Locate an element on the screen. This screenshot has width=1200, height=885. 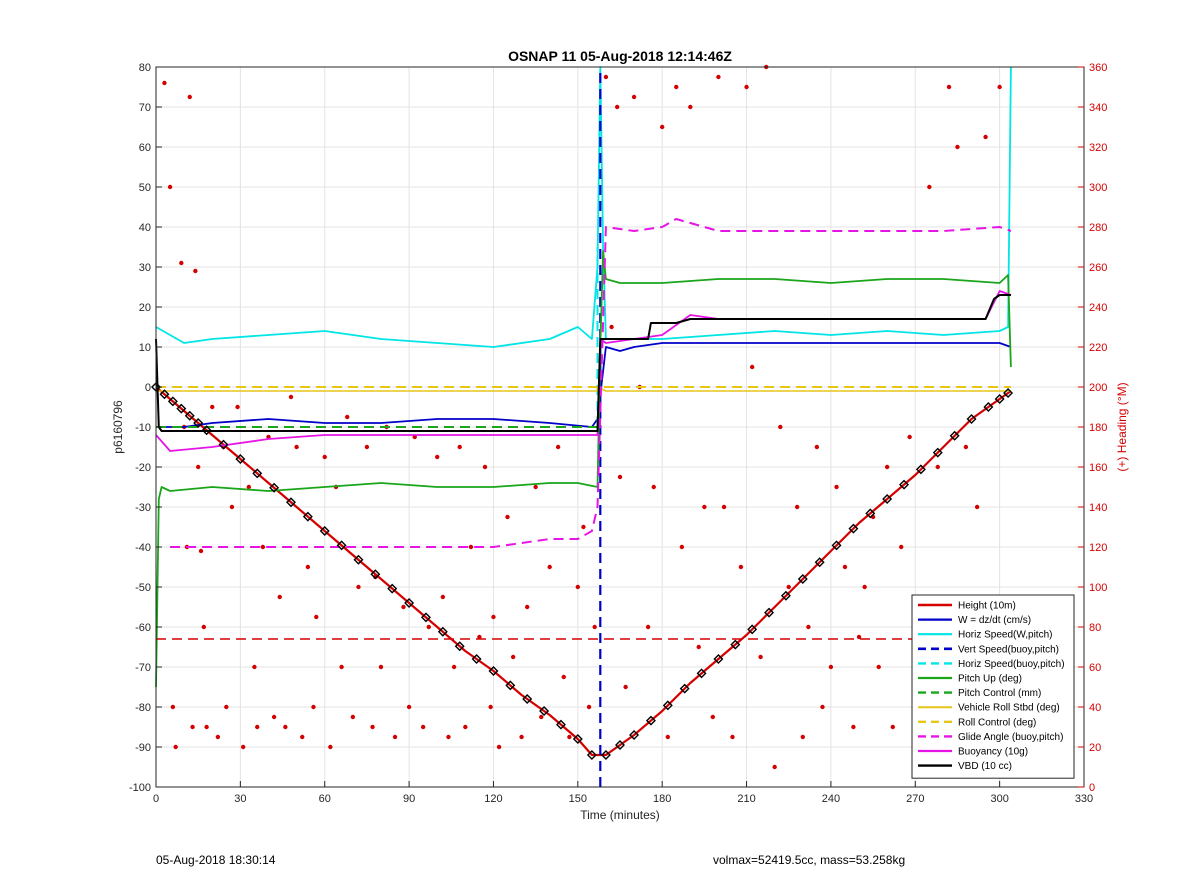
x-tick-label: 150 is located at coordinates (578, 799).